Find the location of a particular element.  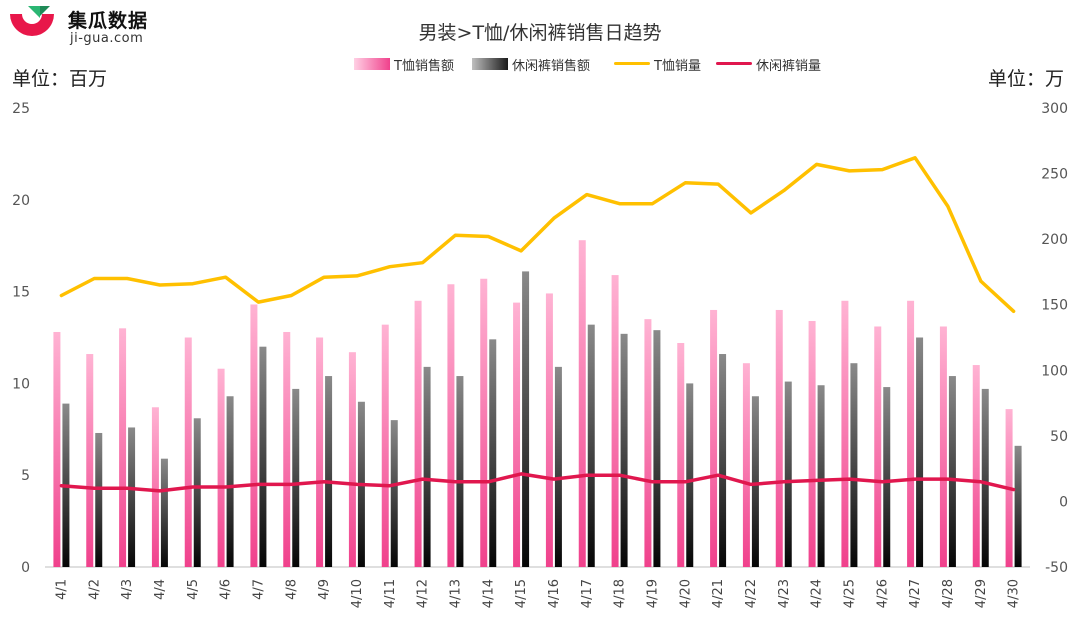

y-left-tick-label: 15 is located at coordinates (21, 293).